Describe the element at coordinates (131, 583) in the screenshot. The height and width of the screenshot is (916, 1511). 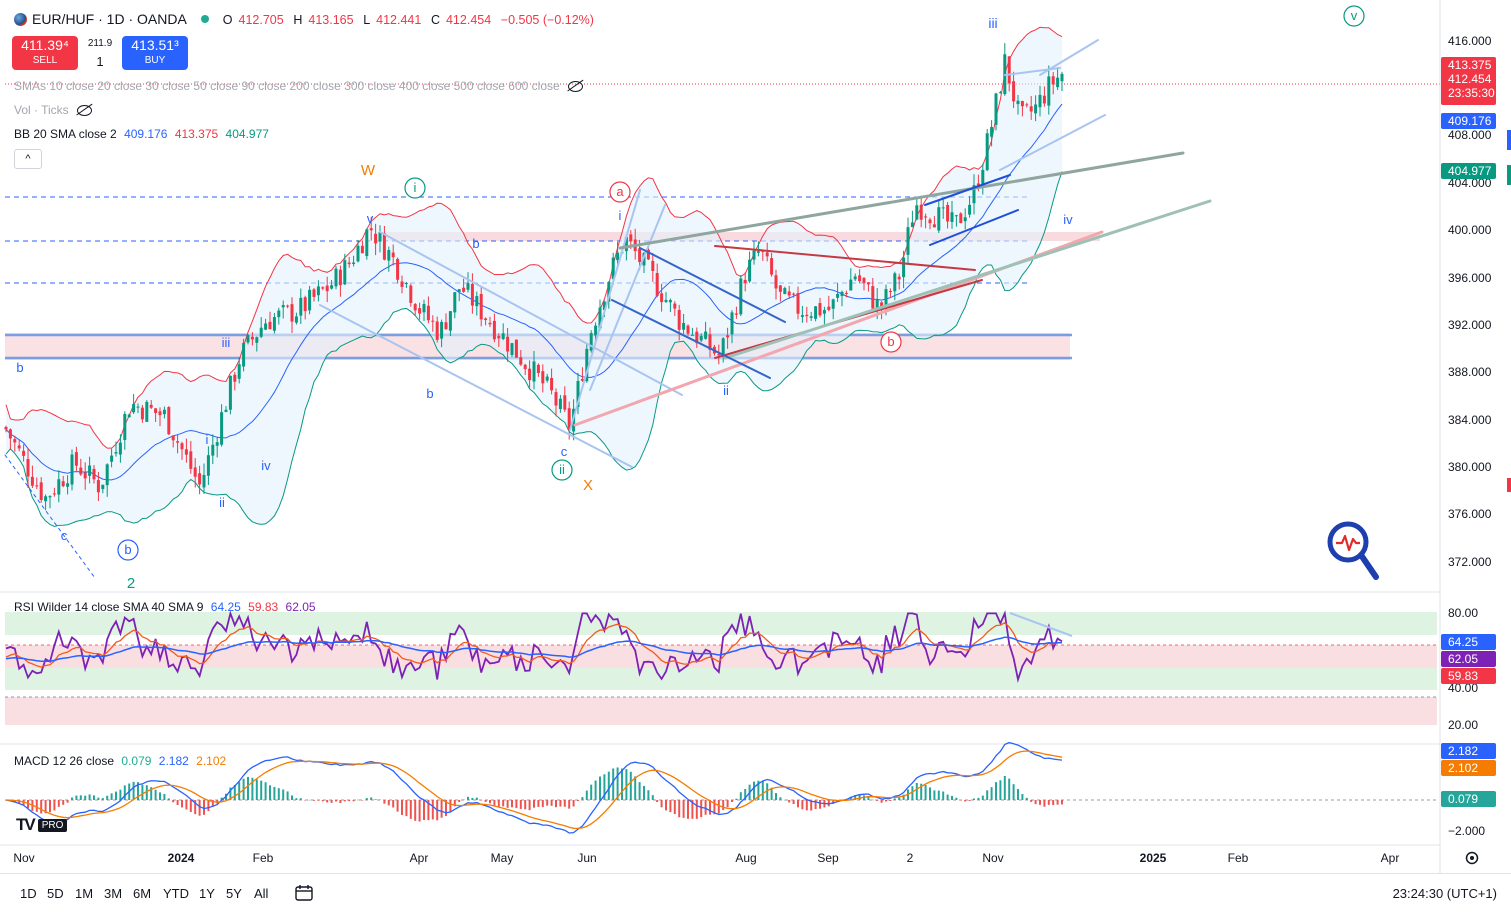
I see `svg-text: 2` at that location.